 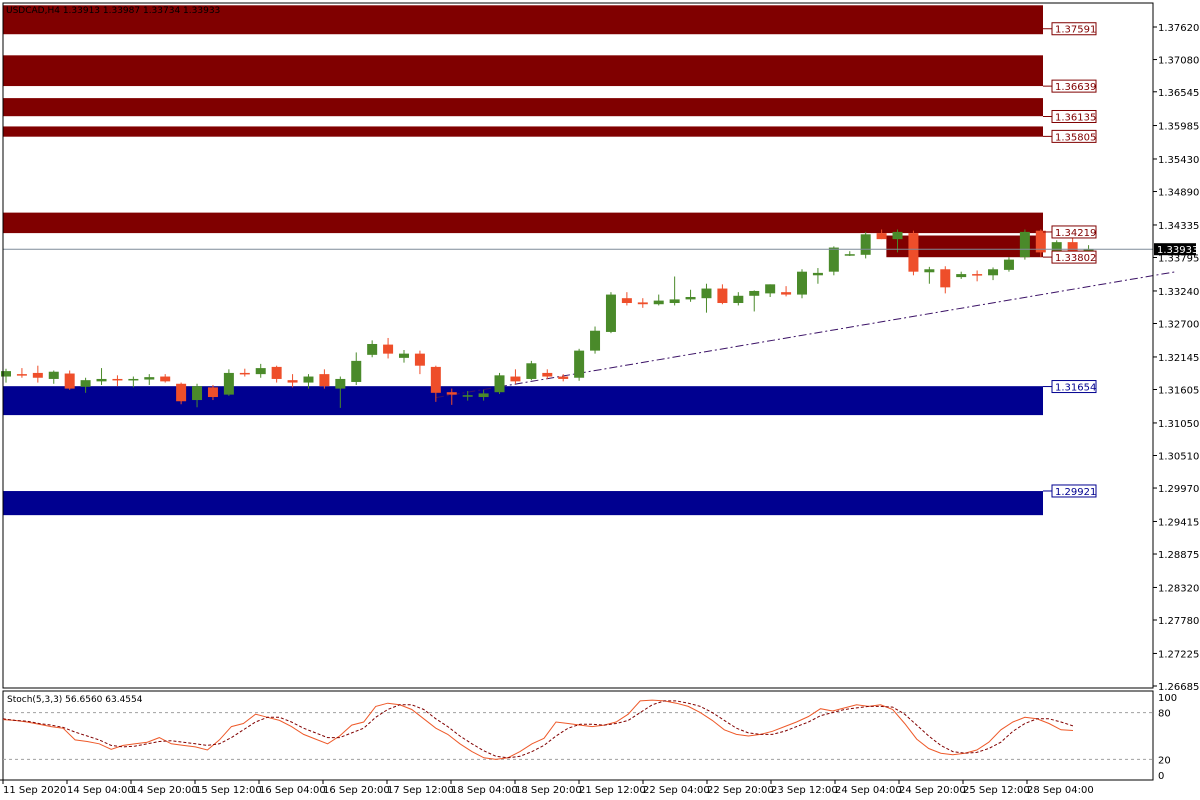 I want to click on time-tick-label: 16 Sep 20:00, so click(x=356, y=790).